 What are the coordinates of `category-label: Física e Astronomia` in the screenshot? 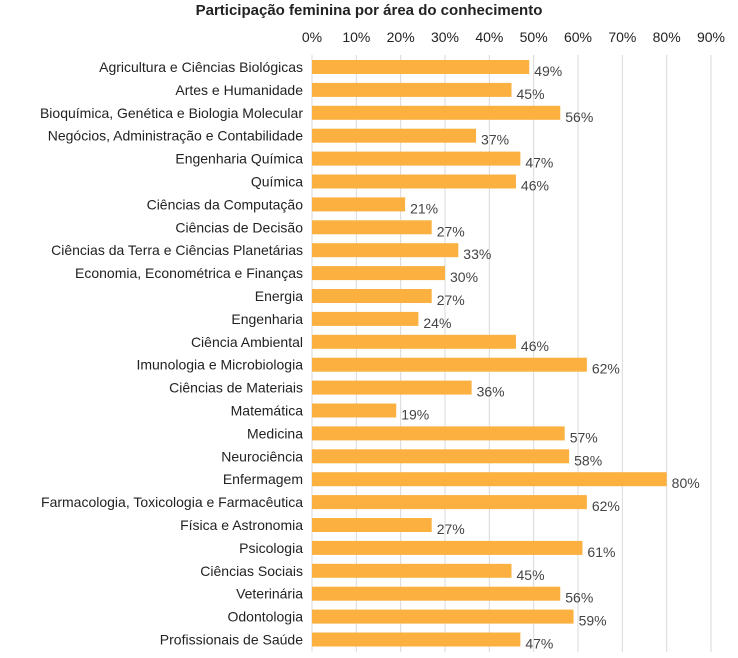 It's located at (241, 525).